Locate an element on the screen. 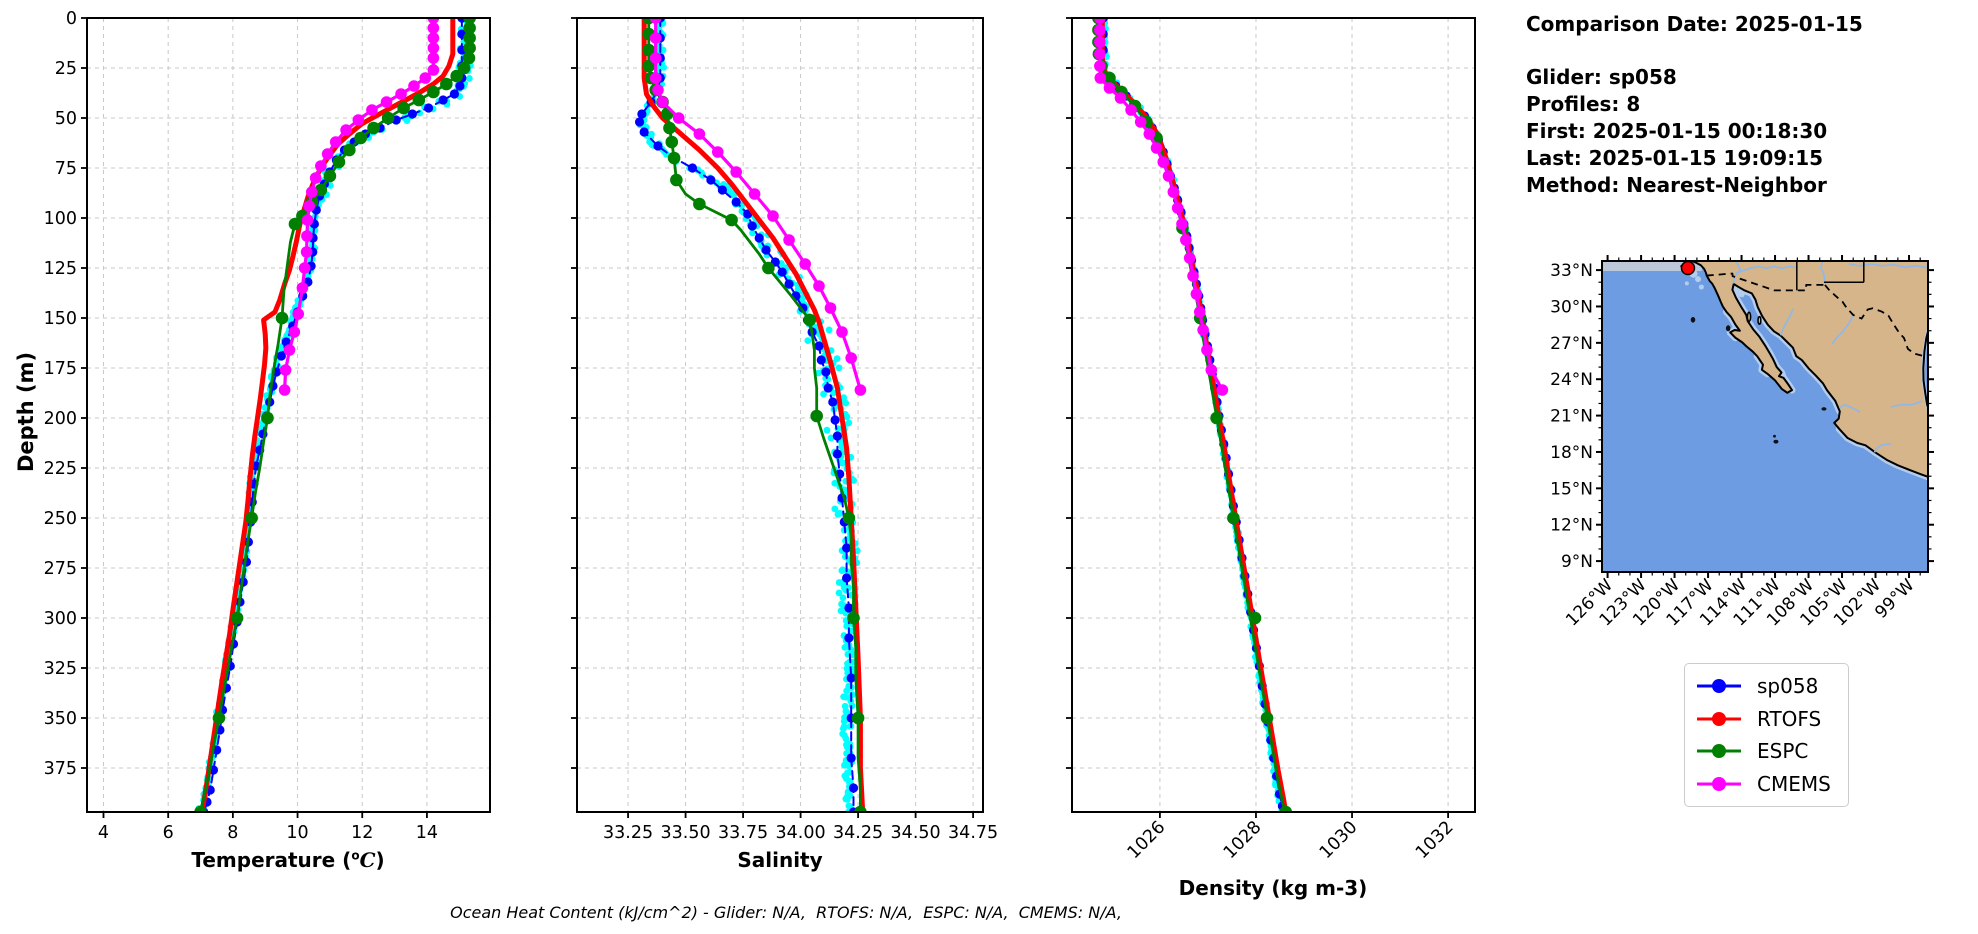 The image size is (1978, 934). svg-text: 24°N is located at coordinates (1571, 380).